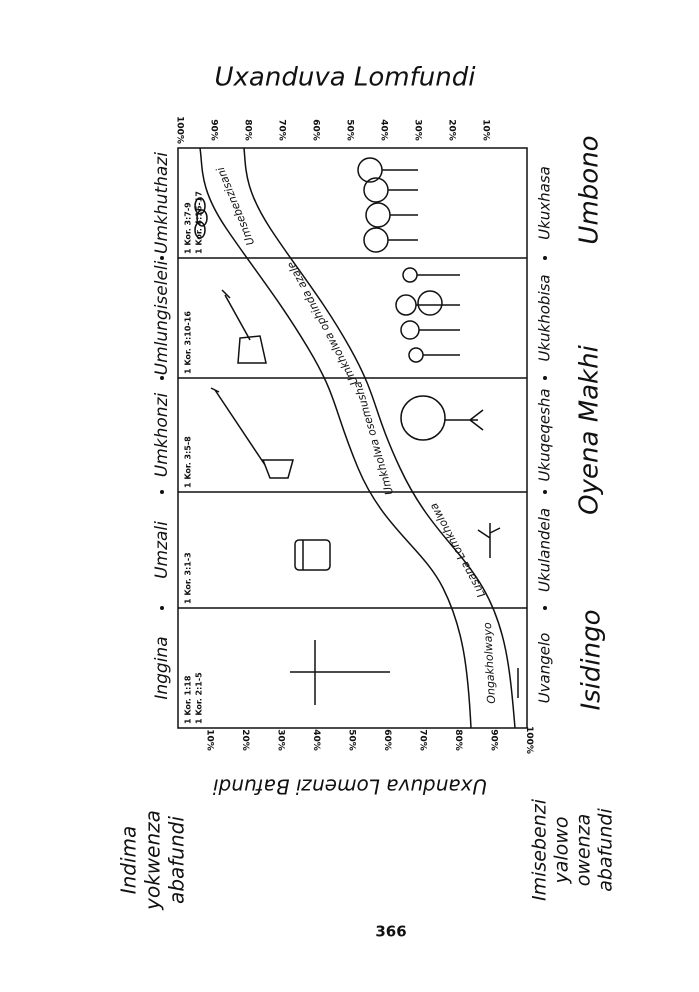 This screenshot has height=992, width=699. I want to click on stage-label: Ongakholwayo, so click(489, 663).